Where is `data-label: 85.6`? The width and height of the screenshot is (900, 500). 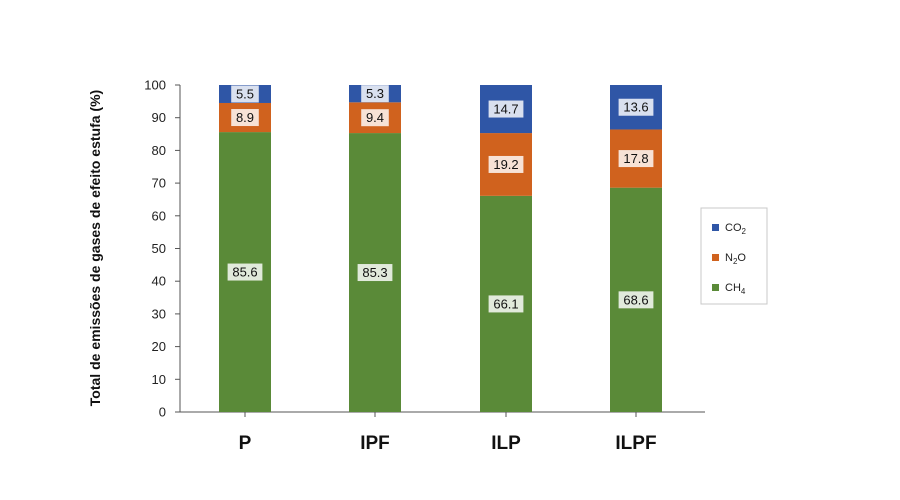 data-label: 85.6 is located at coordinates (244, 272).